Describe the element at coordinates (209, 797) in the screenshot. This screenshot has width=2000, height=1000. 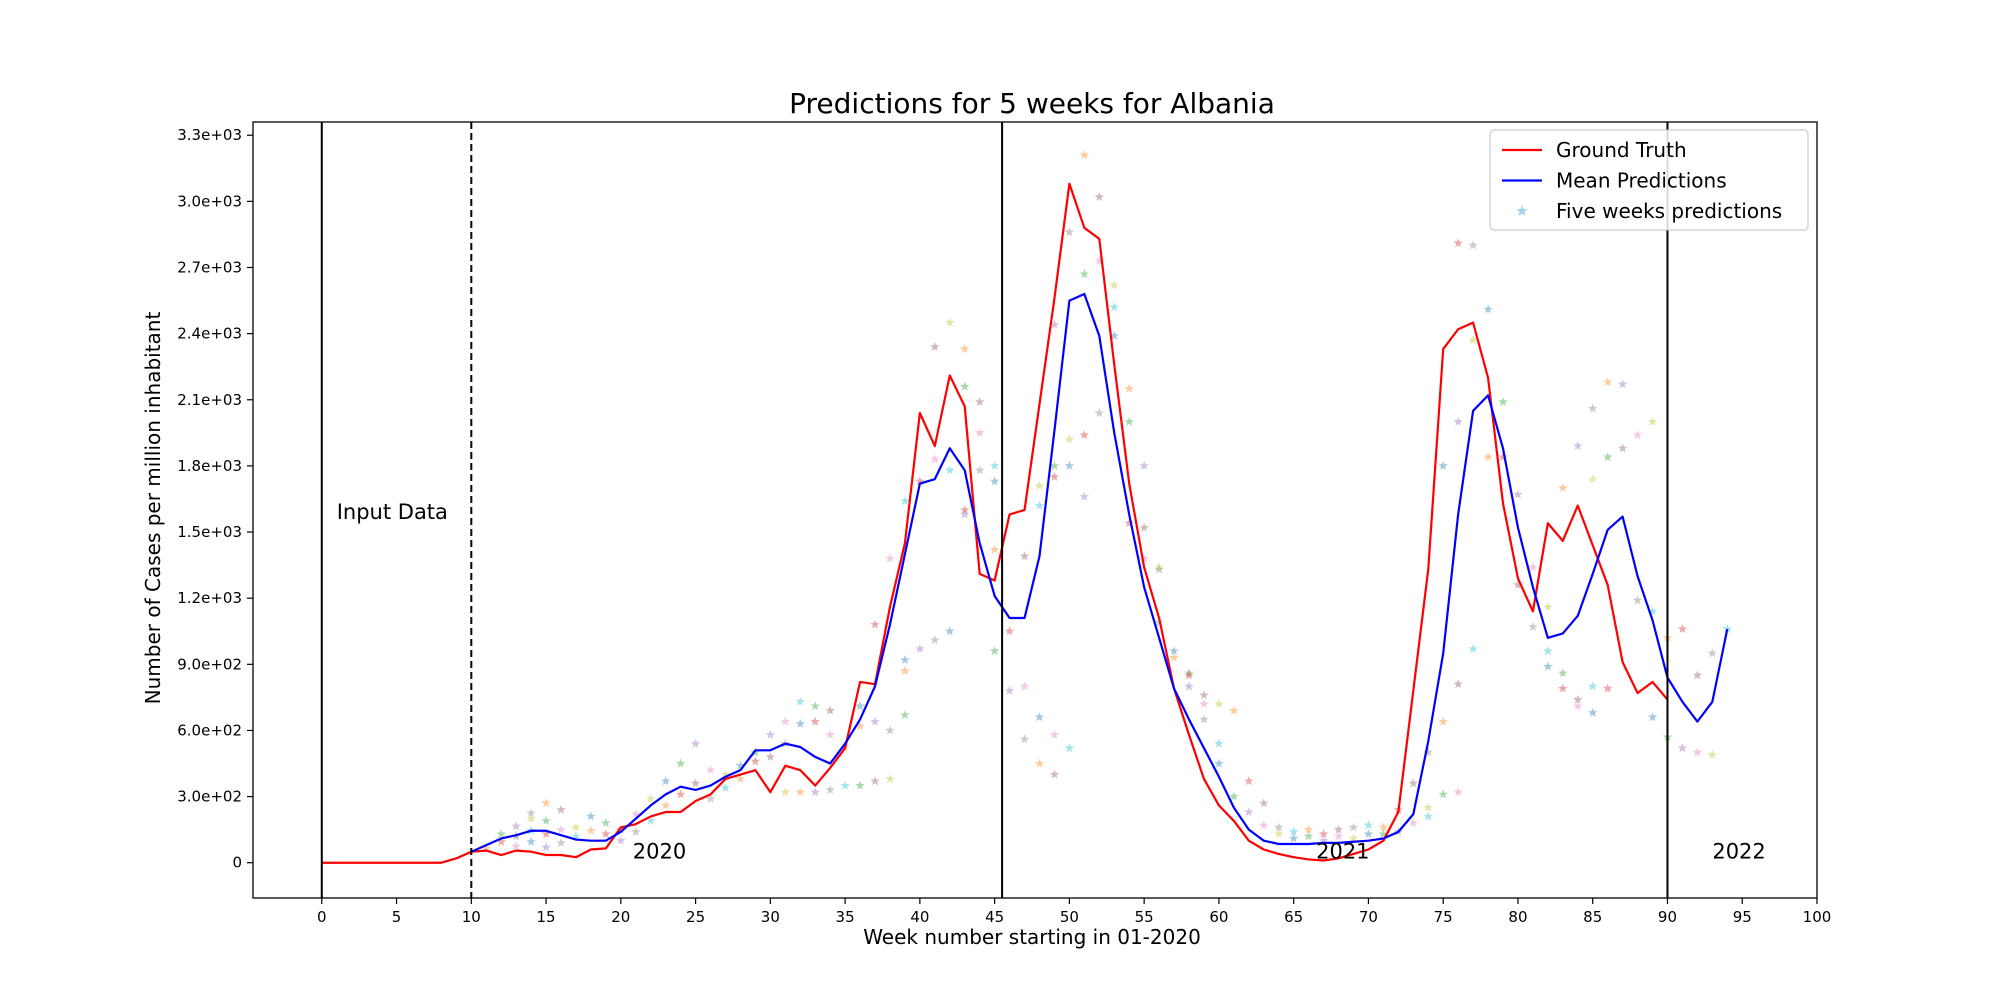
I see `y-tick-label: 3.0e+02` at that location.